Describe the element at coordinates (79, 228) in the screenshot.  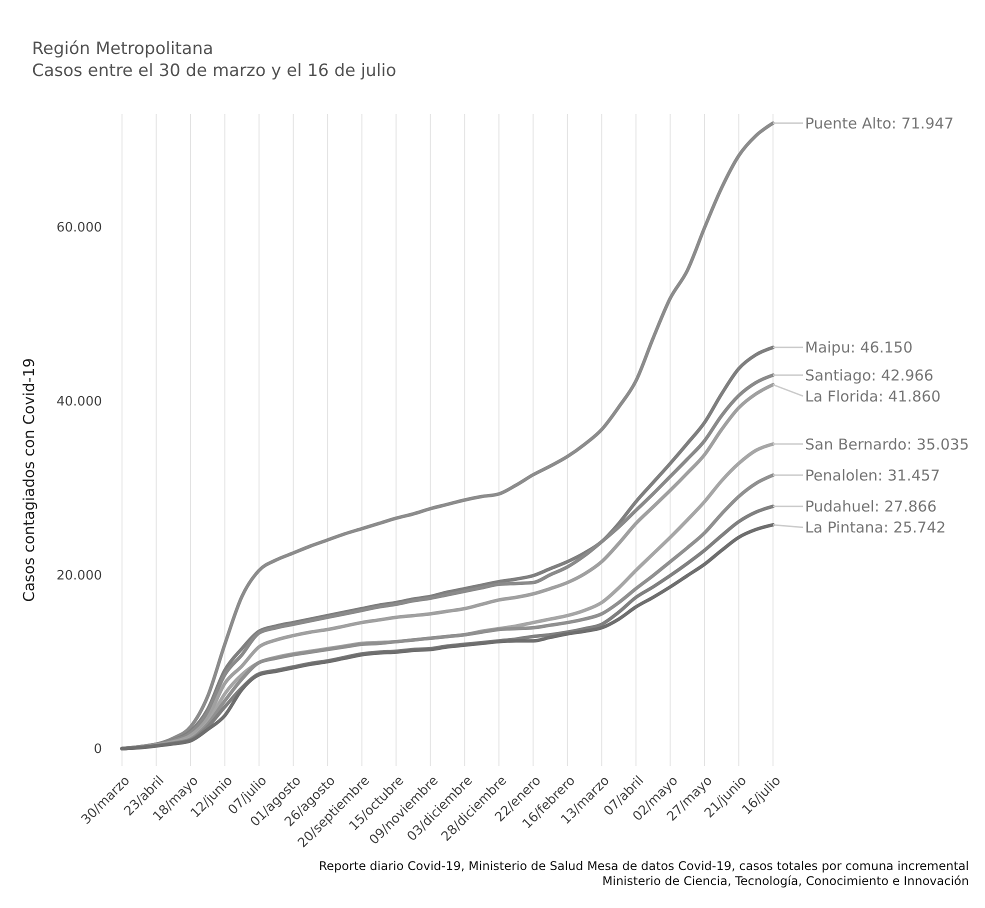
I see `y-tick-label: 60.000` at that location.